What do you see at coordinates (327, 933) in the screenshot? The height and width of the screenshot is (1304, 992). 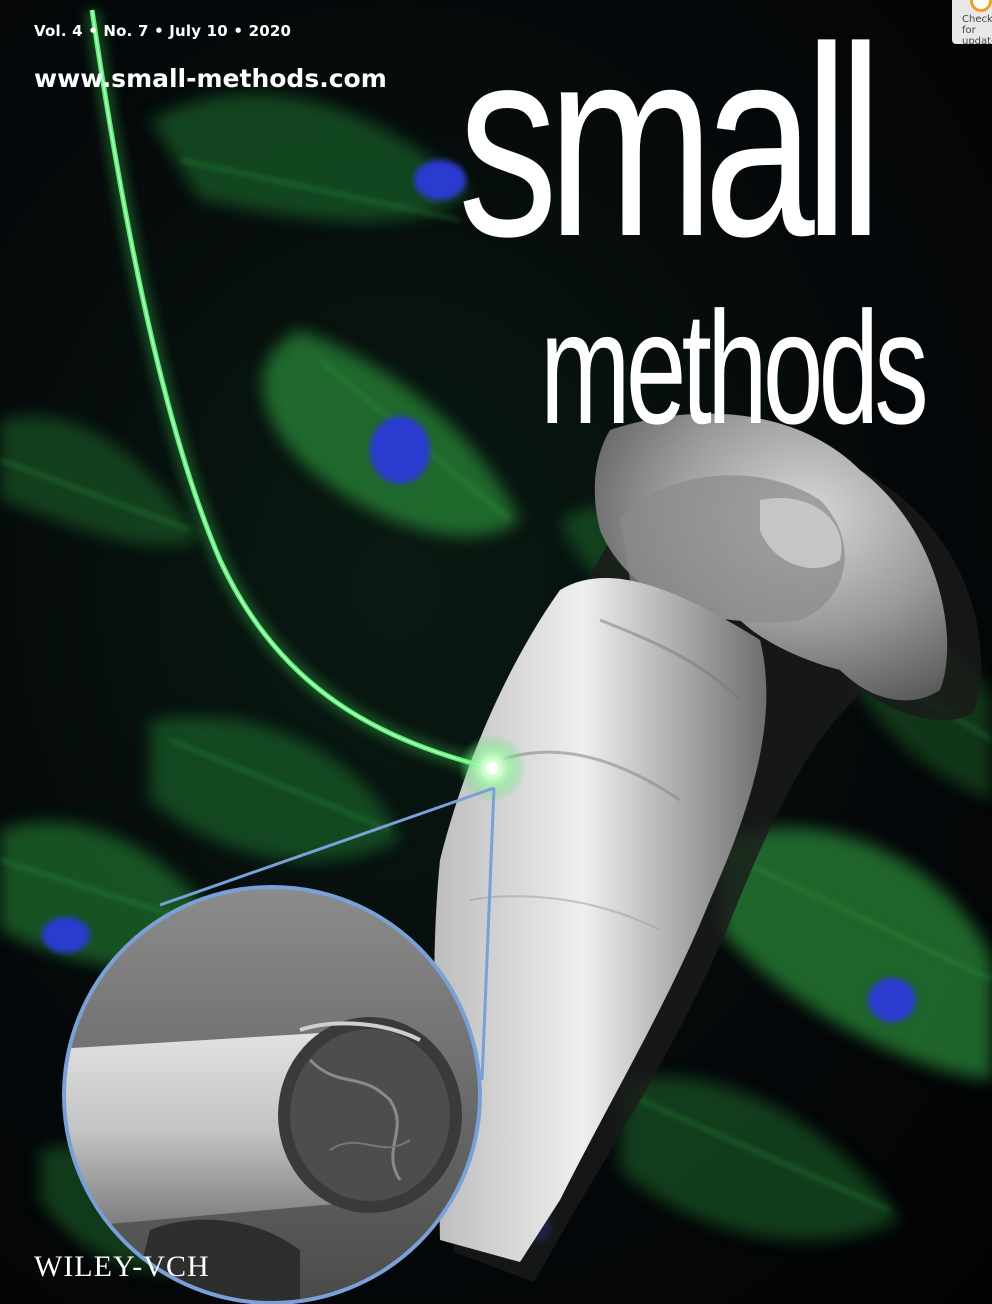 I see `inset-callout-lines` at bounding box center [327, 933].